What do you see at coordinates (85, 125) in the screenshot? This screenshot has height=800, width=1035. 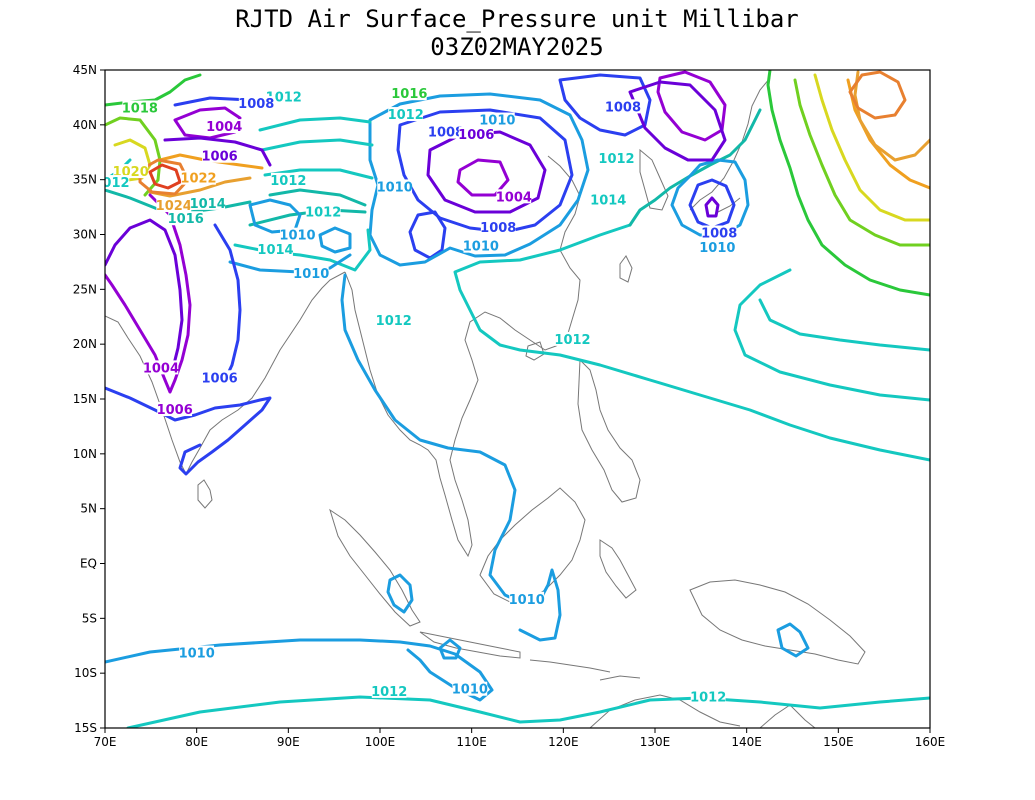 I see `lat-tick-label: 40N` at bounding box center [85, 125].